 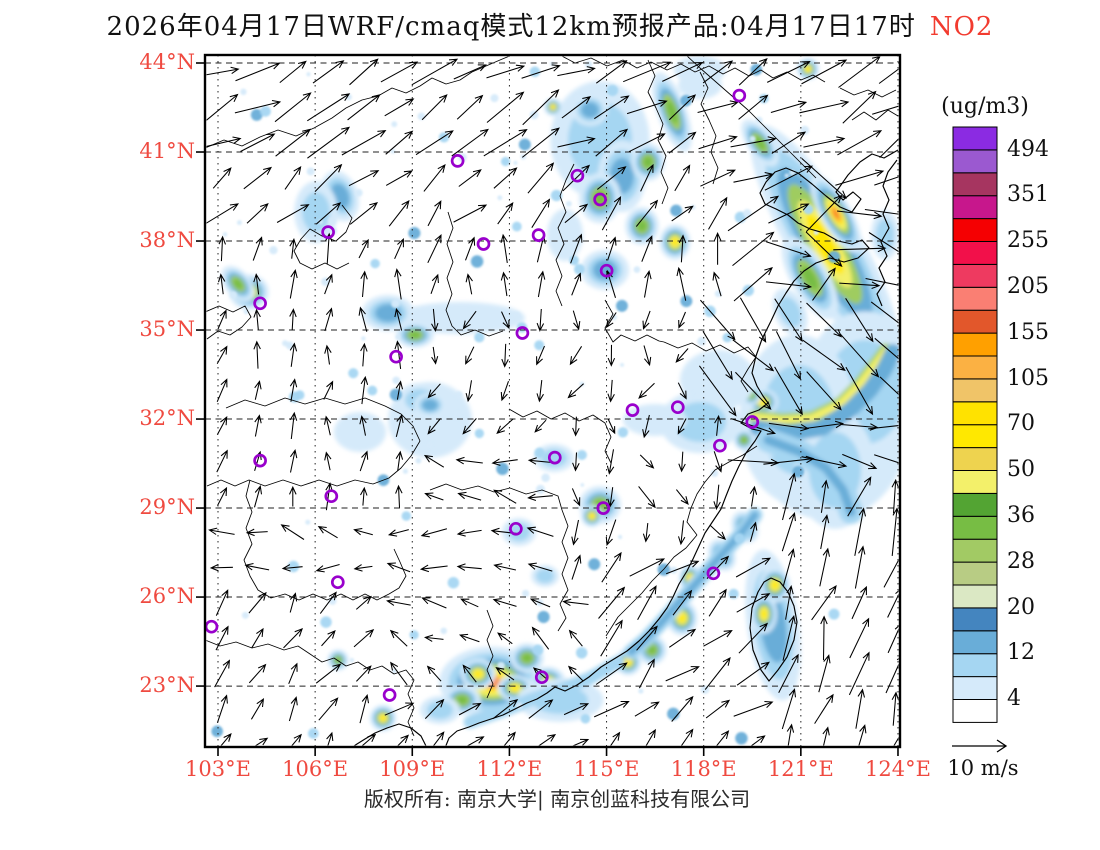 I want to click on colorbar-tick-label: 494, so click(x=1028, y=149).